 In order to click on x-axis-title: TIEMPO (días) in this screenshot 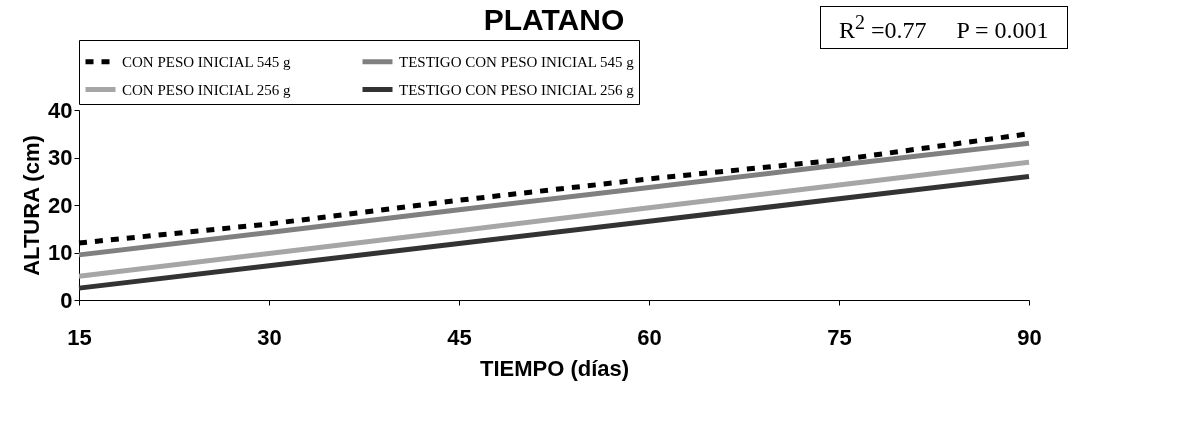, I will do `click(554, 368)`.